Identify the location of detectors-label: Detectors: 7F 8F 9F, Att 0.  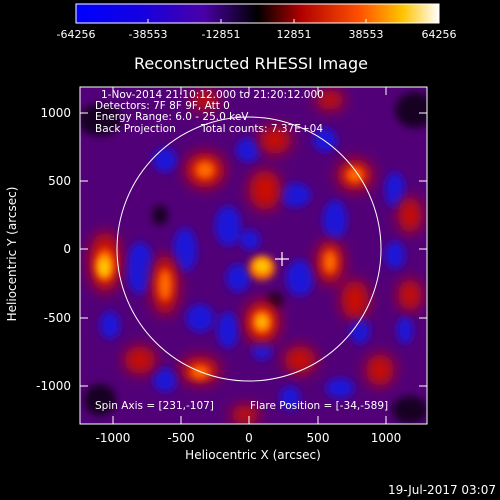
(162, 106).